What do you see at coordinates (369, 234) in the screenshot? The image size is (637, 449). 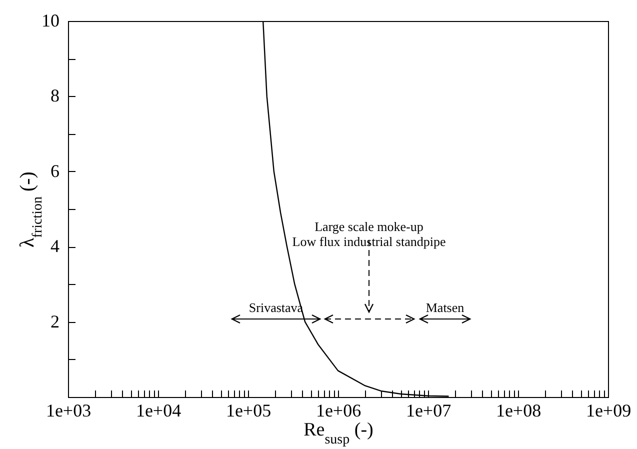 I see `annotation: Large scale moke-up Low flux industrial standpipe` at bounding box center [369, 234].